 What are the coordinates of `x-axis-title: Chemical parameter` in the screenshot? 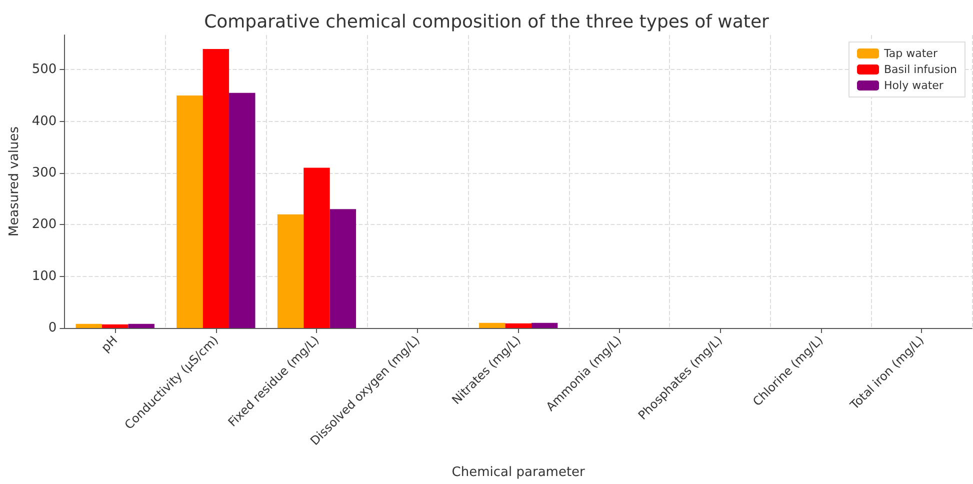 It's located at (519, 472).